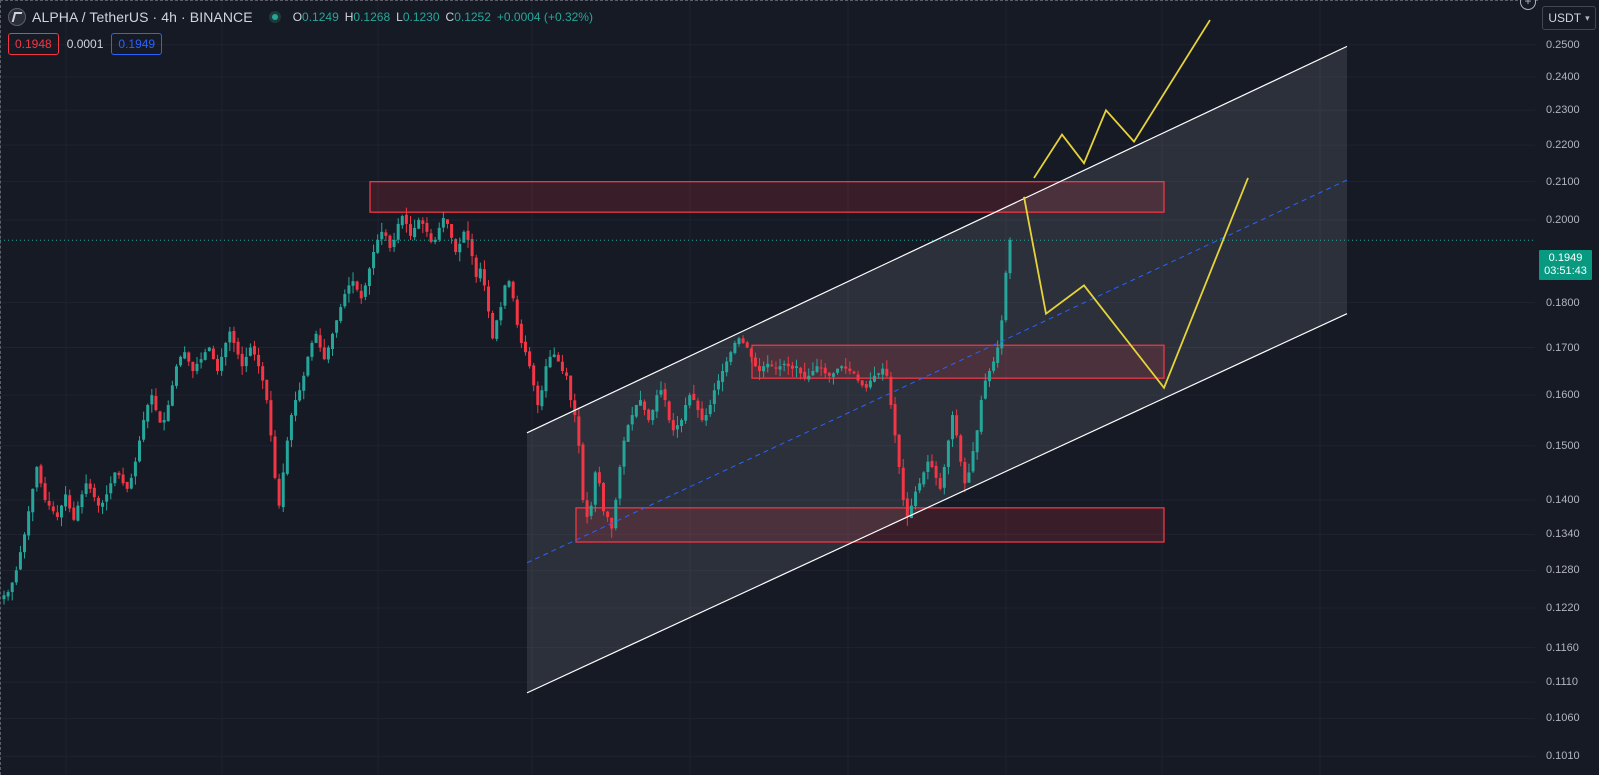  I want to click on bar-countdown: 03:51:43, so click(1565, 271).